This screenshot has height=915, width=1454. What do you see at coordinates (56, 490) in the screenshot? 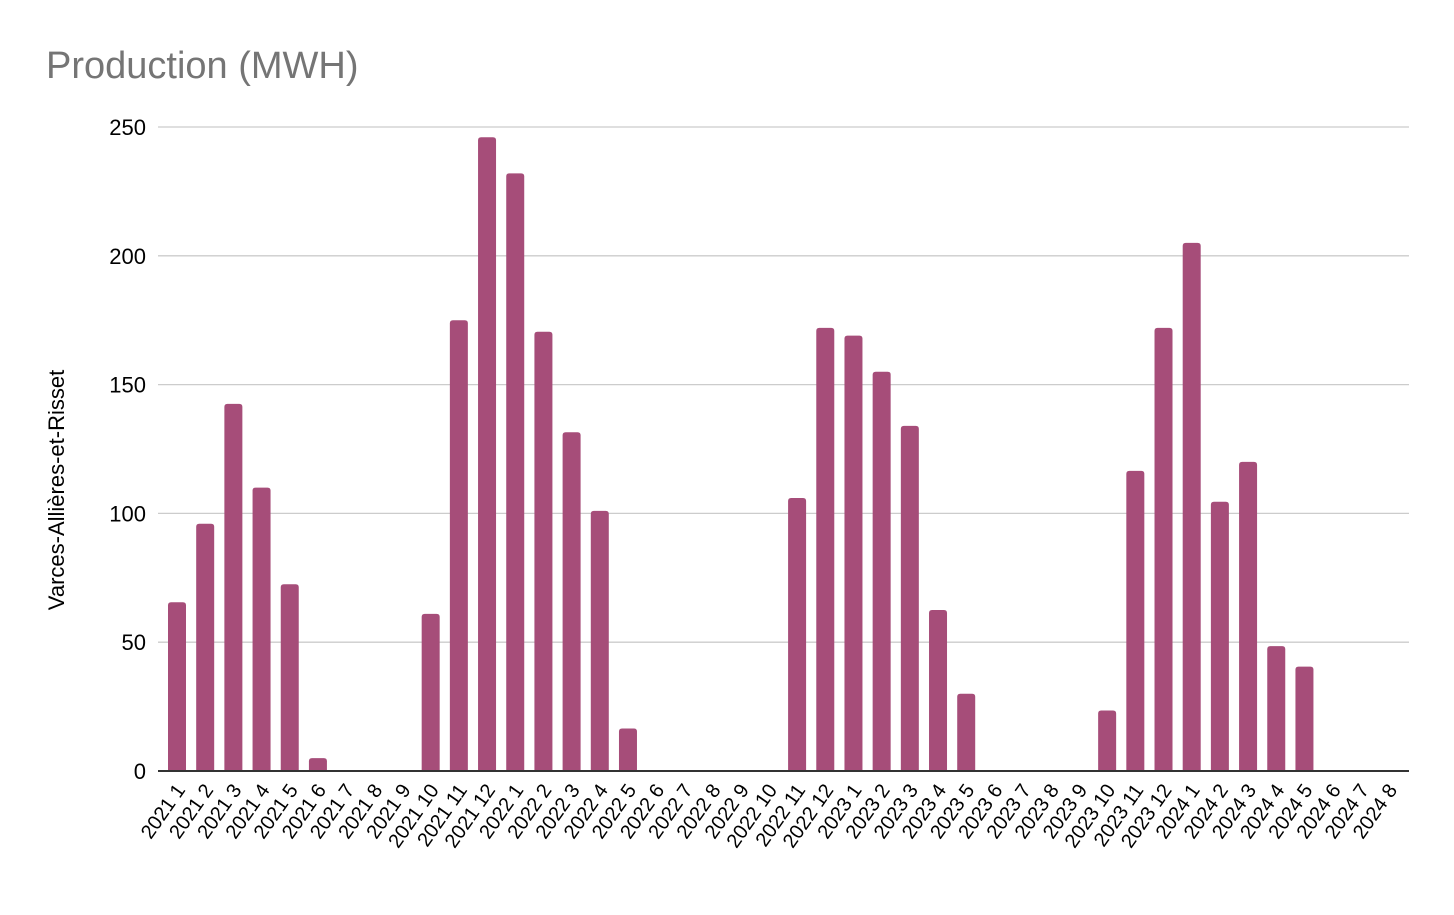
I see `y-axis-title: Varces-Allières-et-Risset` at bounding box center [56, 490].